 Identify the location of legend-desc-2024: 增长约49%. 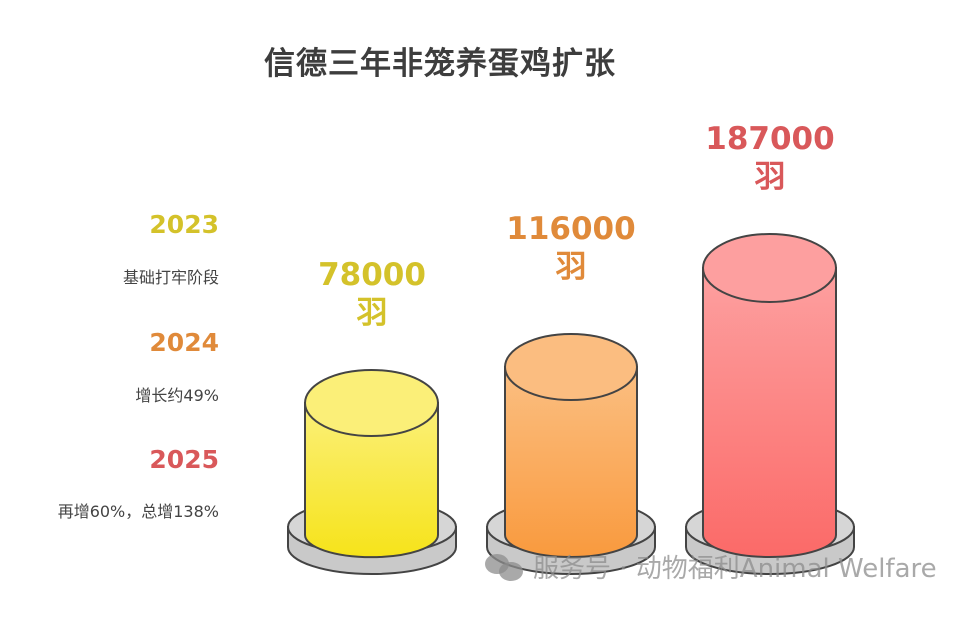
(177, 395).